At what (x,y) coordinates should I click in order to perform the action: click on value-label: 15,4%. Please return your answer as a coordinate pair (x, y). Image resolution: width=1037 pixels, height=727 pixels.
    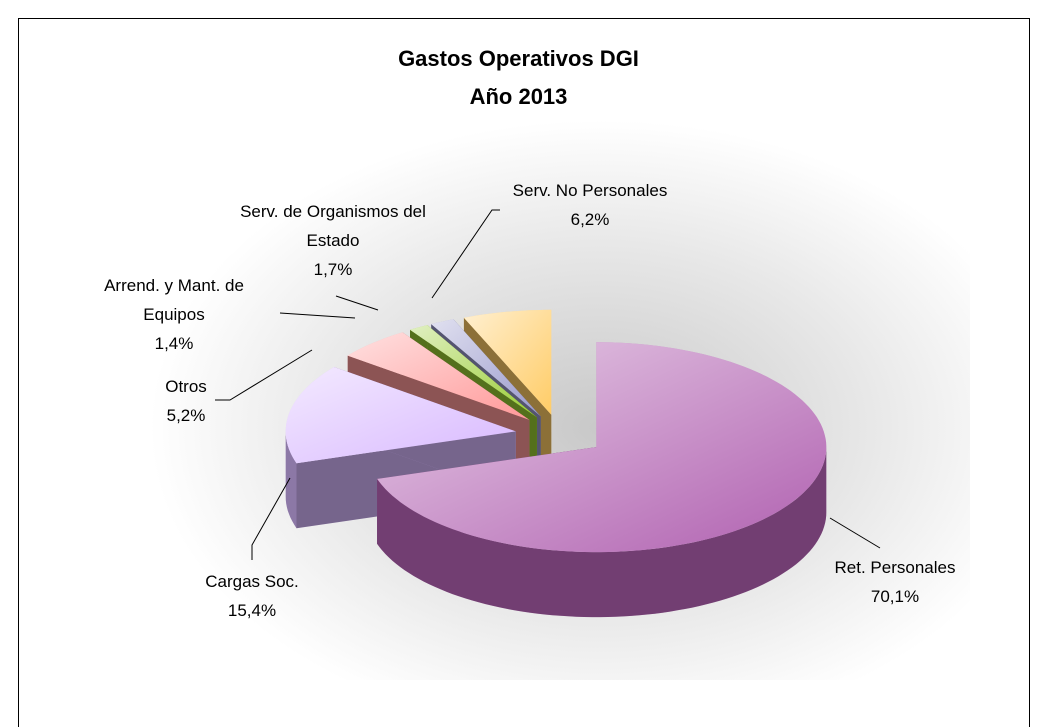
    Looking at the image, I should click on (252, 610).